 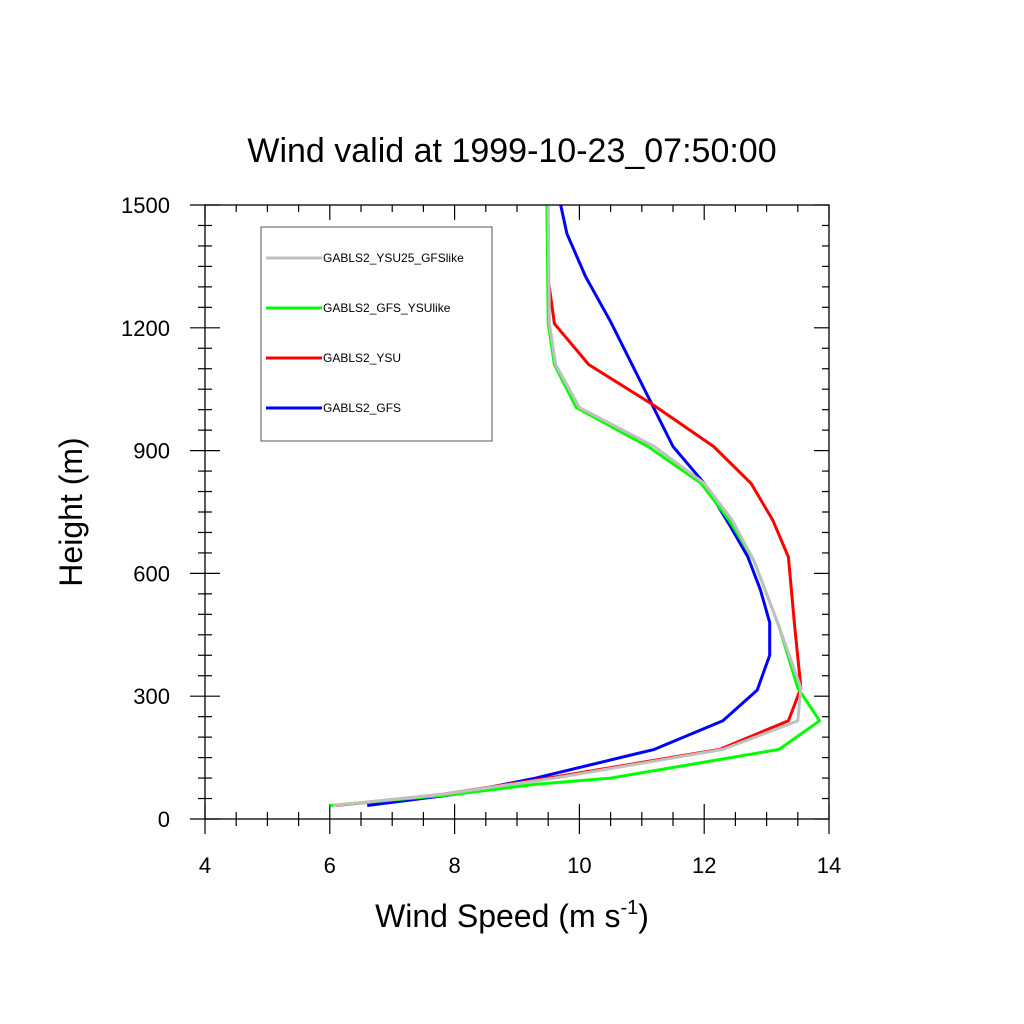 I want to click on x-axis-label-superscript: -1, so click(x=629, y=908).